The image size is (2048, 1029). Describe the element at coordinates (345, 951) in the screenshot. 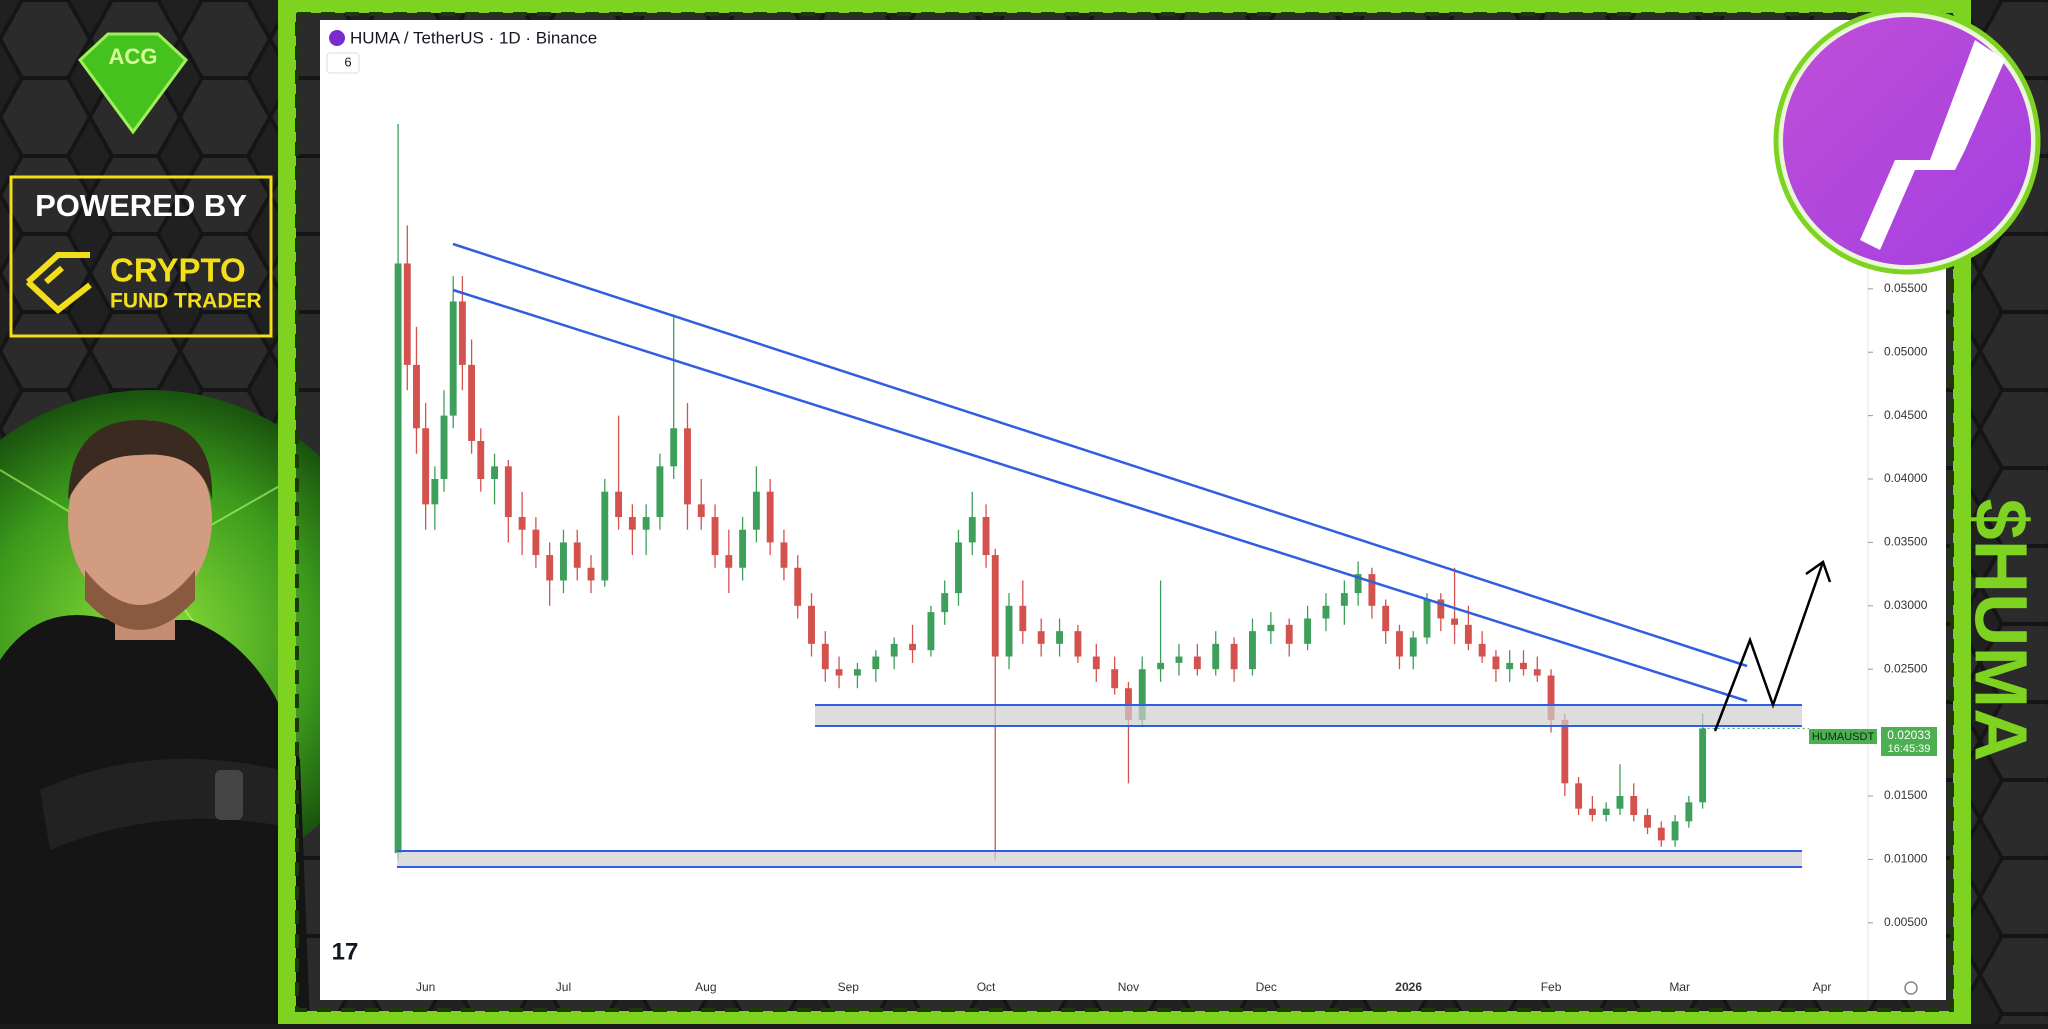

I see `tv-logo: 17` at that location.